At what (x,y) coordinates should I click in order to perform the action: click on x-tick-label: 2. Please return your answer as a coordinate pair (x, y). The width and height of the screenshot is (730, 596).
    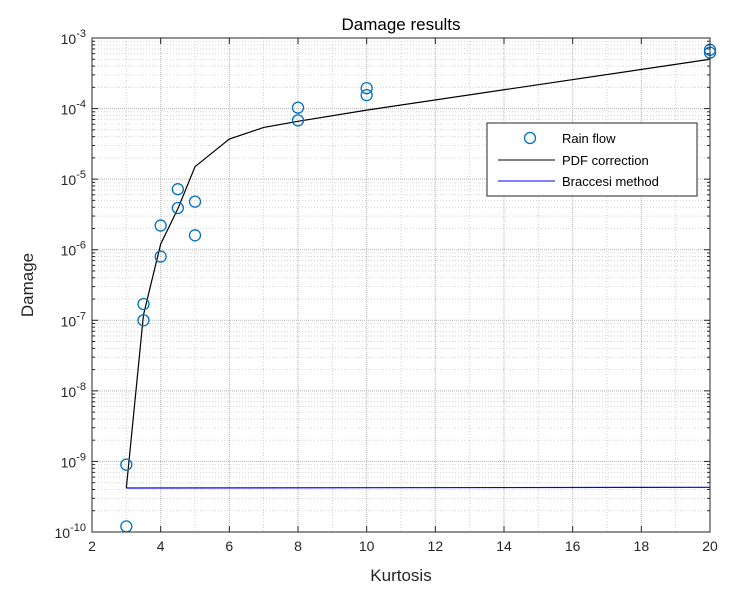
    Looking at the image, I should click on (92, 546).